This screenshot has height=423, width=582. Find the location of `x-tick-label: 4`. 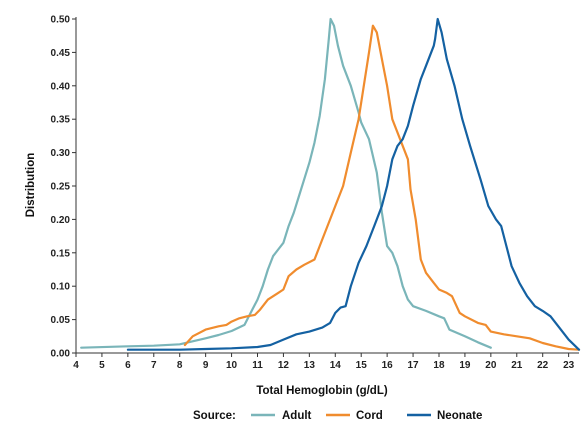

x-tick-label: 4 is located at coordinates (76, 365).